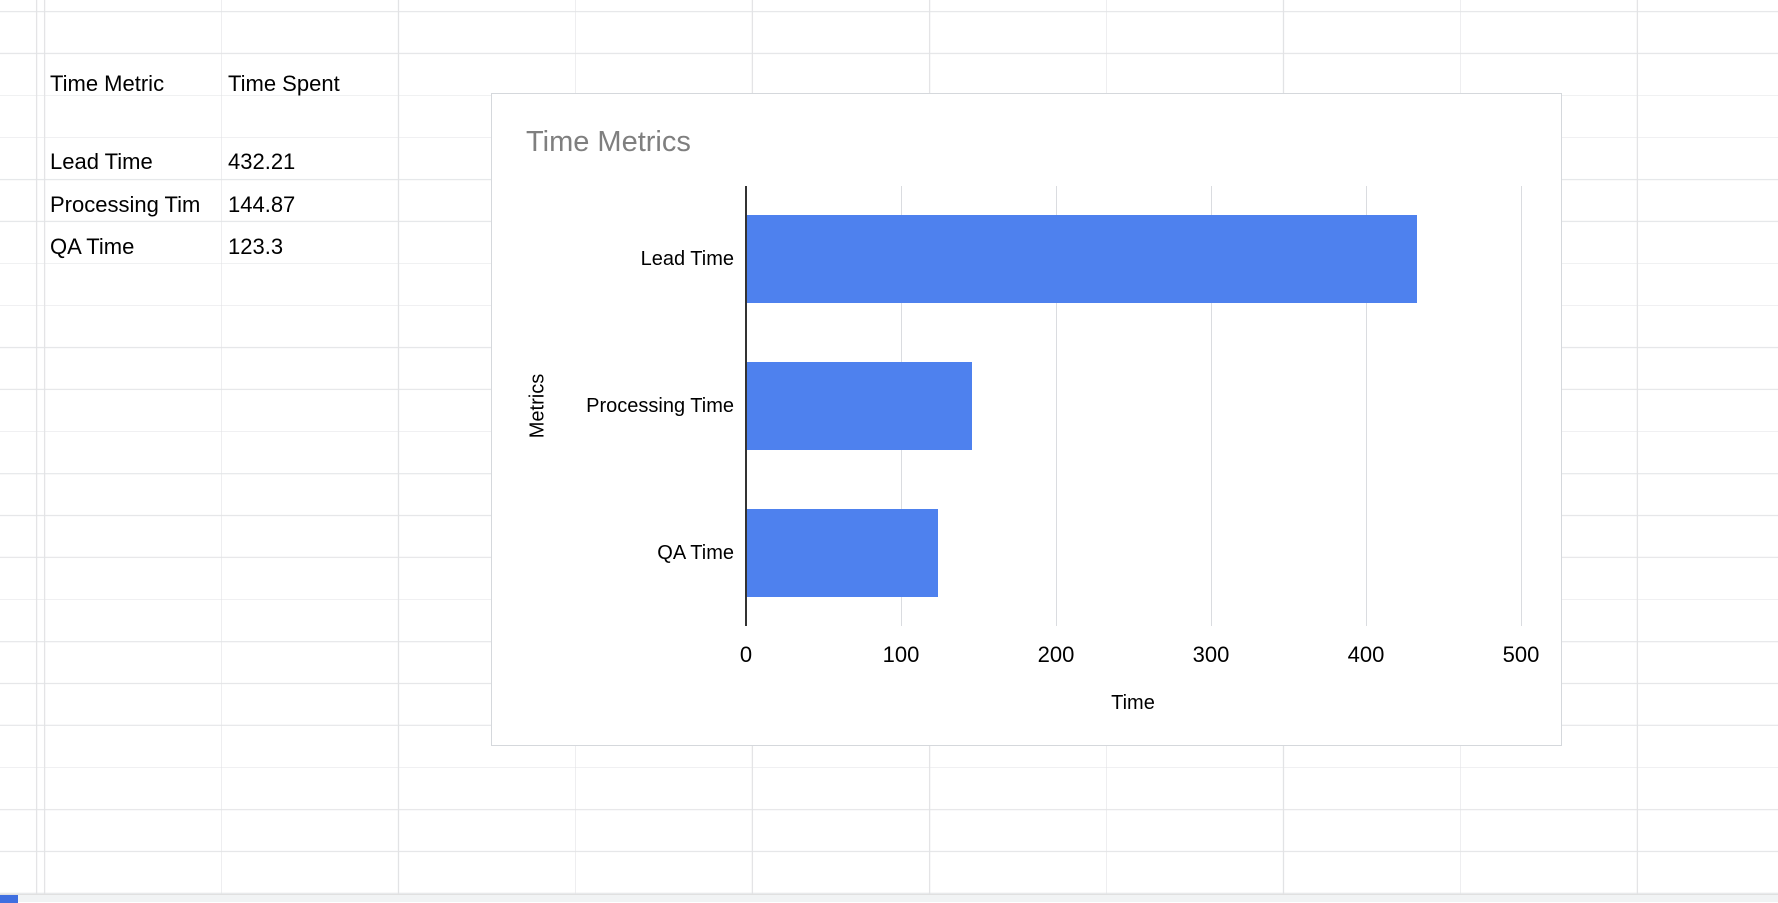 The height and width of the screenshot is (903, 1778). What do you see at coordinates (313, 84) in the screenshot?
I see `cell-header-spent: Time Spent` at bounding box center [313, 84].